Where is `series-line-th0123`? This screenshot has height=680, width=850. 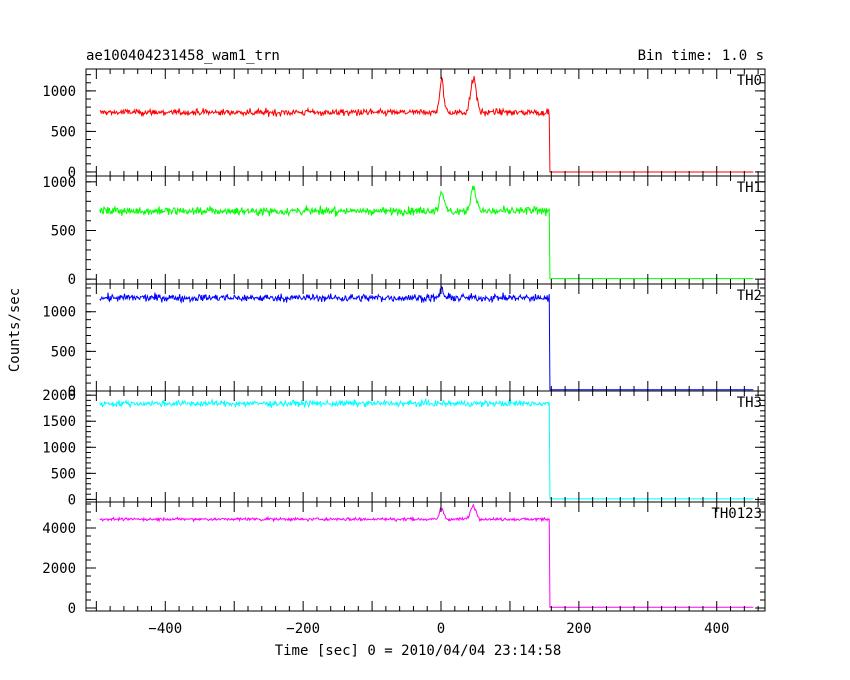
series-line-th0123 is located at coordinates (426, 555).